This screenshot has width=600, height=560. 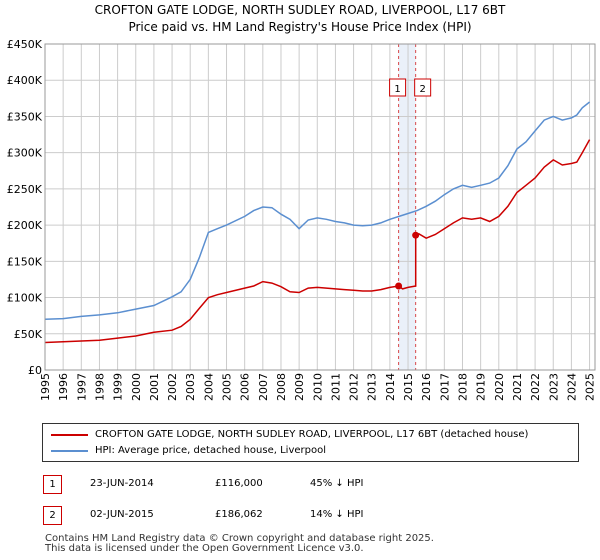 What do you see at coordinates (553, 387) in the screenshot?
I see `x-tick-label: 2023` at bounding box center [553, 387].